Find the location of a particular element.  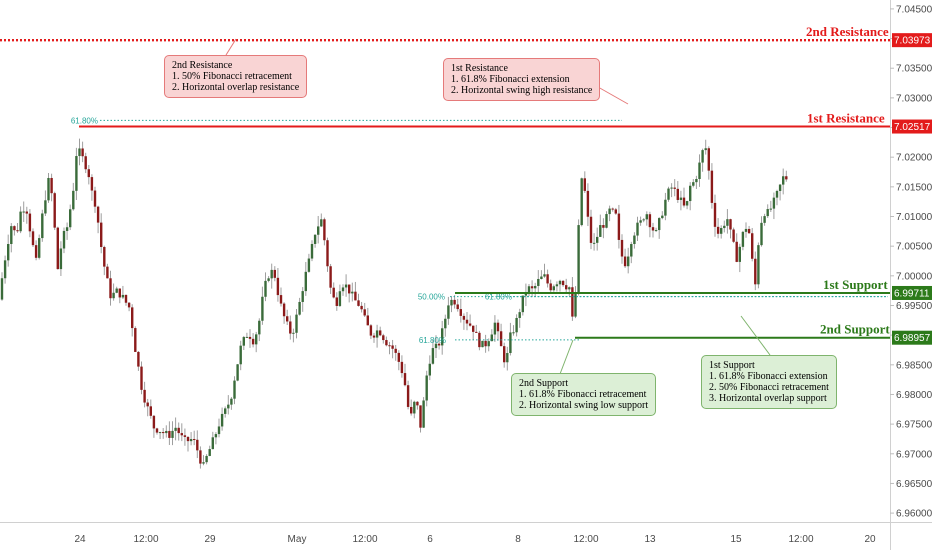

fib-label: 50.00% is located at coordinates (431, 297).